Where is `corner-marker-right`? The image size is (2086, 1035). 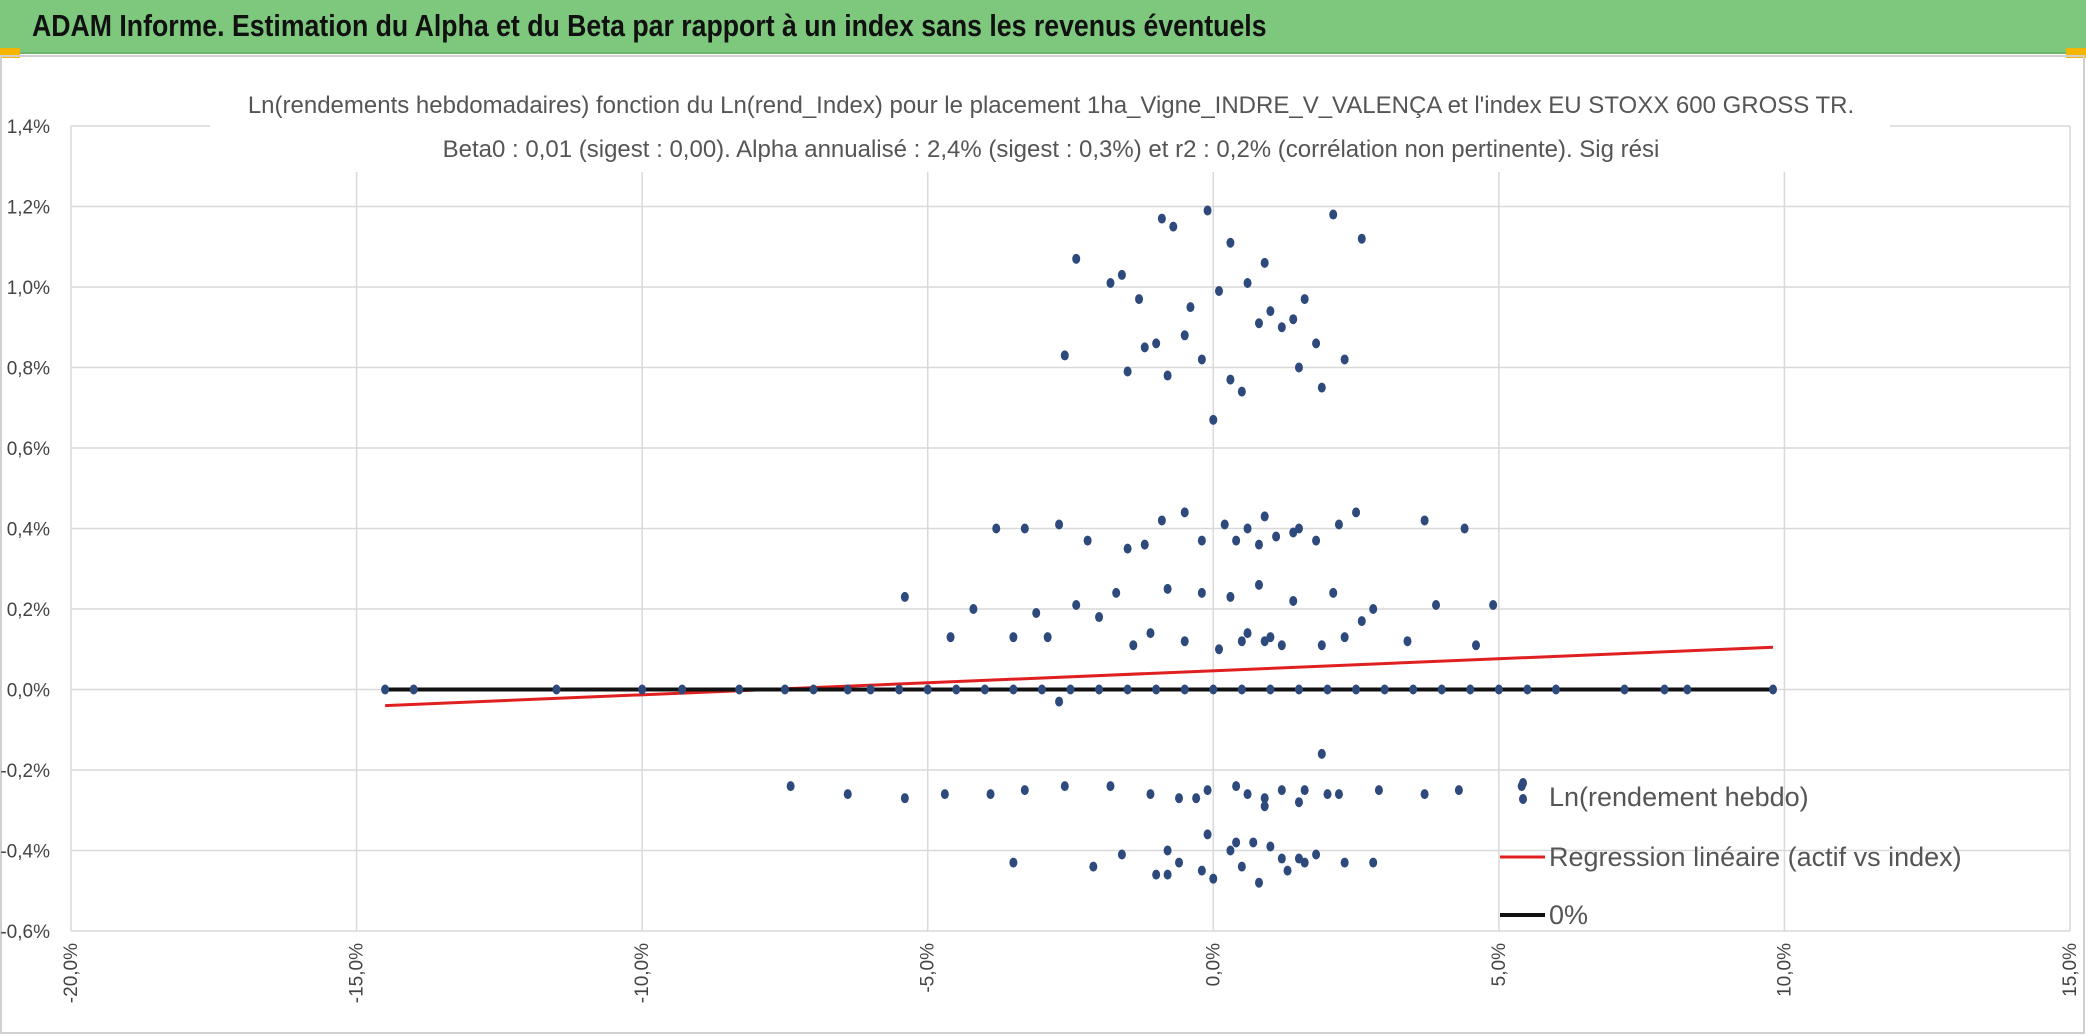
corner-marker-right is located at coordinates (2076, 53).